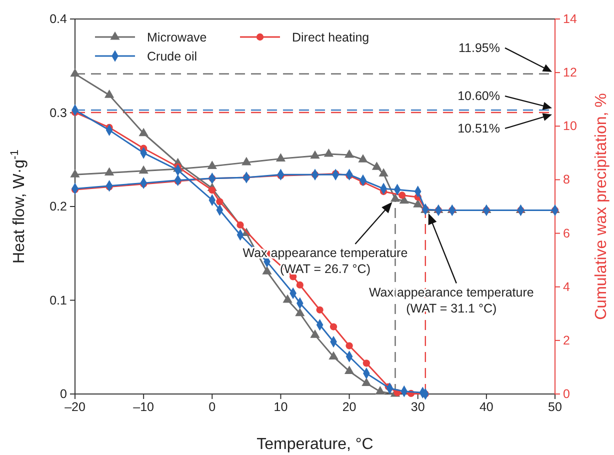 This screenshot has width=614, height=455. Describe the element at coordinates (479, 128) in the screenshot. I see `ref-line-label: 10.51%` at that location.